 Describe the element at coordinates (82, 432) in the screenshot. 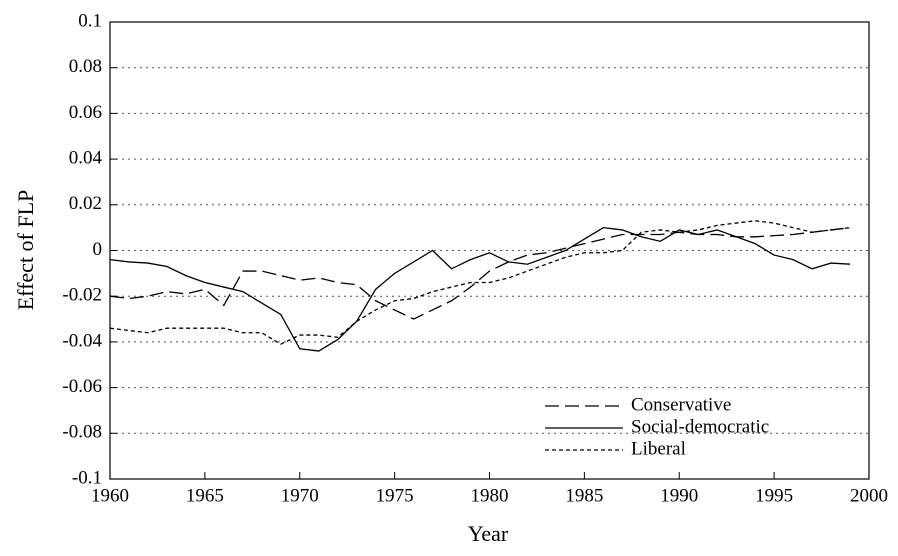

I see `y-tick-label: -0.08` at that location.